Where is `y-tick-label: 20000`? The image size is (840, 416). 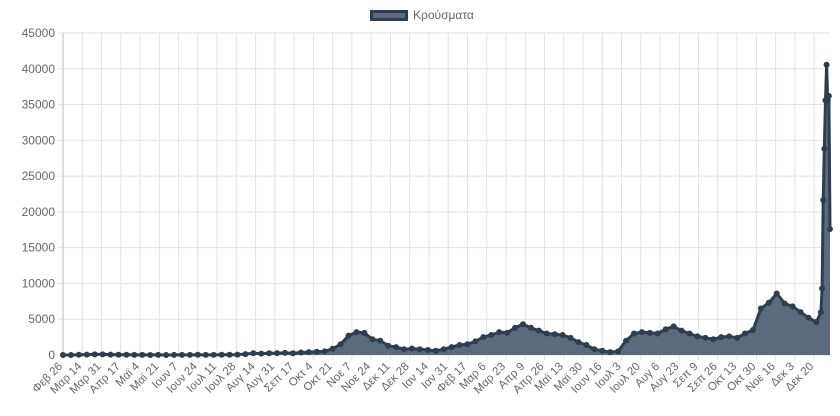
y-tick-label: 20000 is located at coordinates (39, 212).